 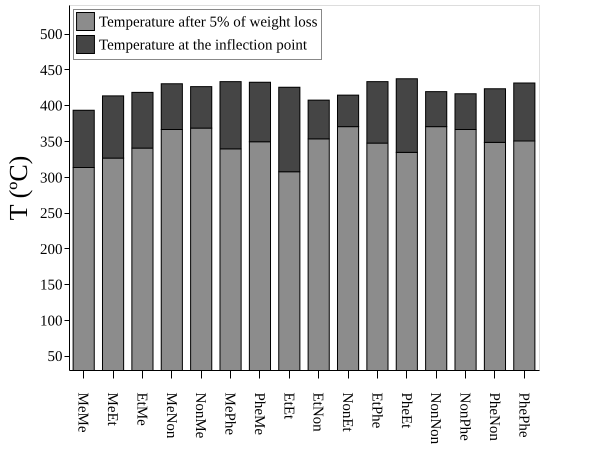 I want to click on x-tick-label: MeNon, so click(x=170, y=415).